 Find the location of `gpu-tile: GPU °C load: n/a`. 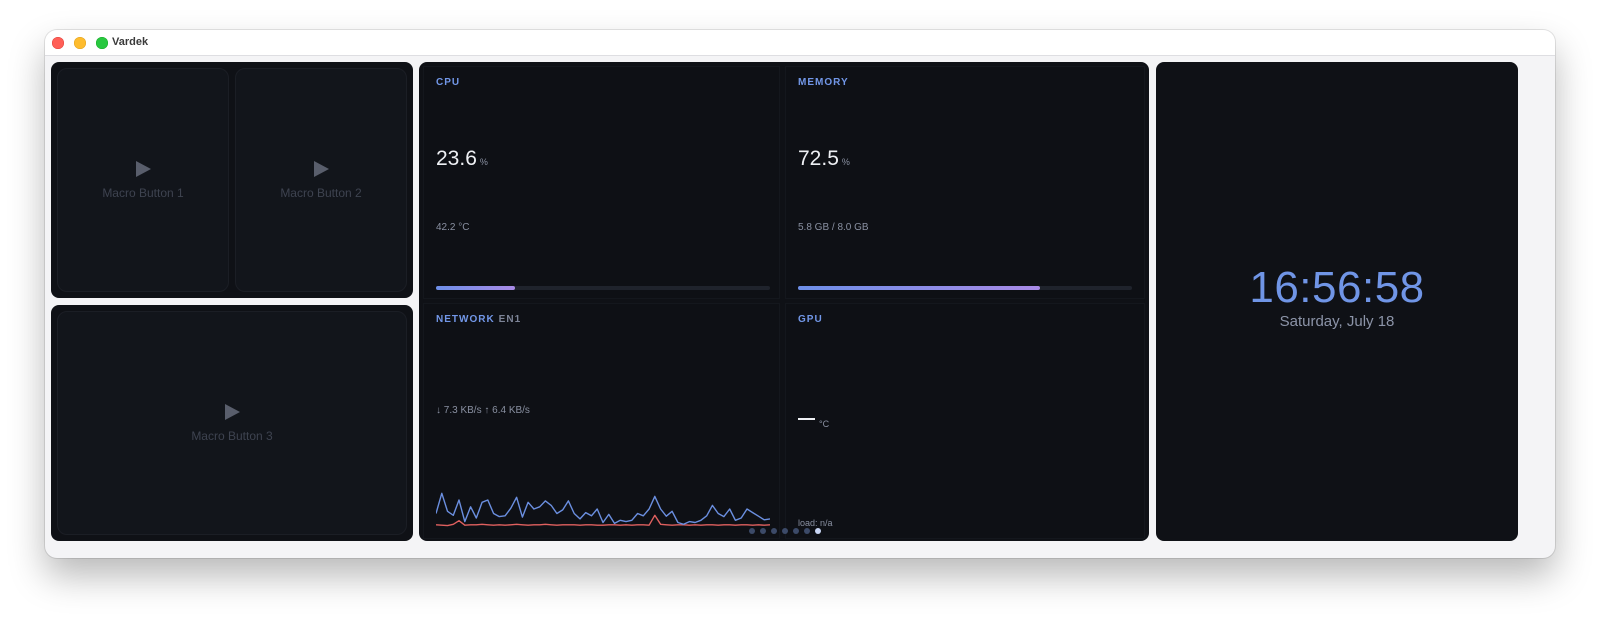

gpu-tile: GPU °C load: n/a is located at coordinates (965, 421).